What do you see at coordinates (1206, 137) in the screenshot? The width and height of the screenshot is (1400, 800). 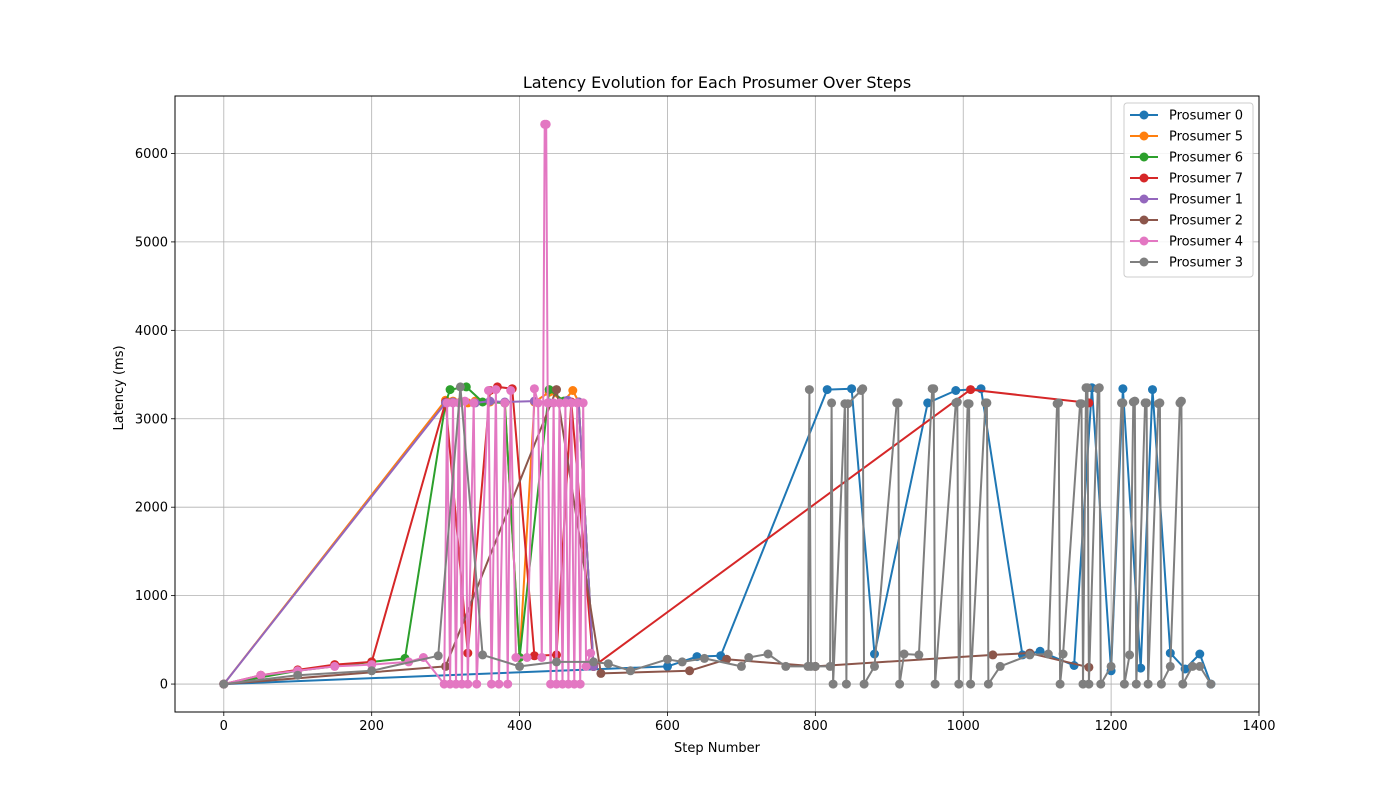 I see `legend-label: Prosumer 5` at bounding box center [1206, 137].